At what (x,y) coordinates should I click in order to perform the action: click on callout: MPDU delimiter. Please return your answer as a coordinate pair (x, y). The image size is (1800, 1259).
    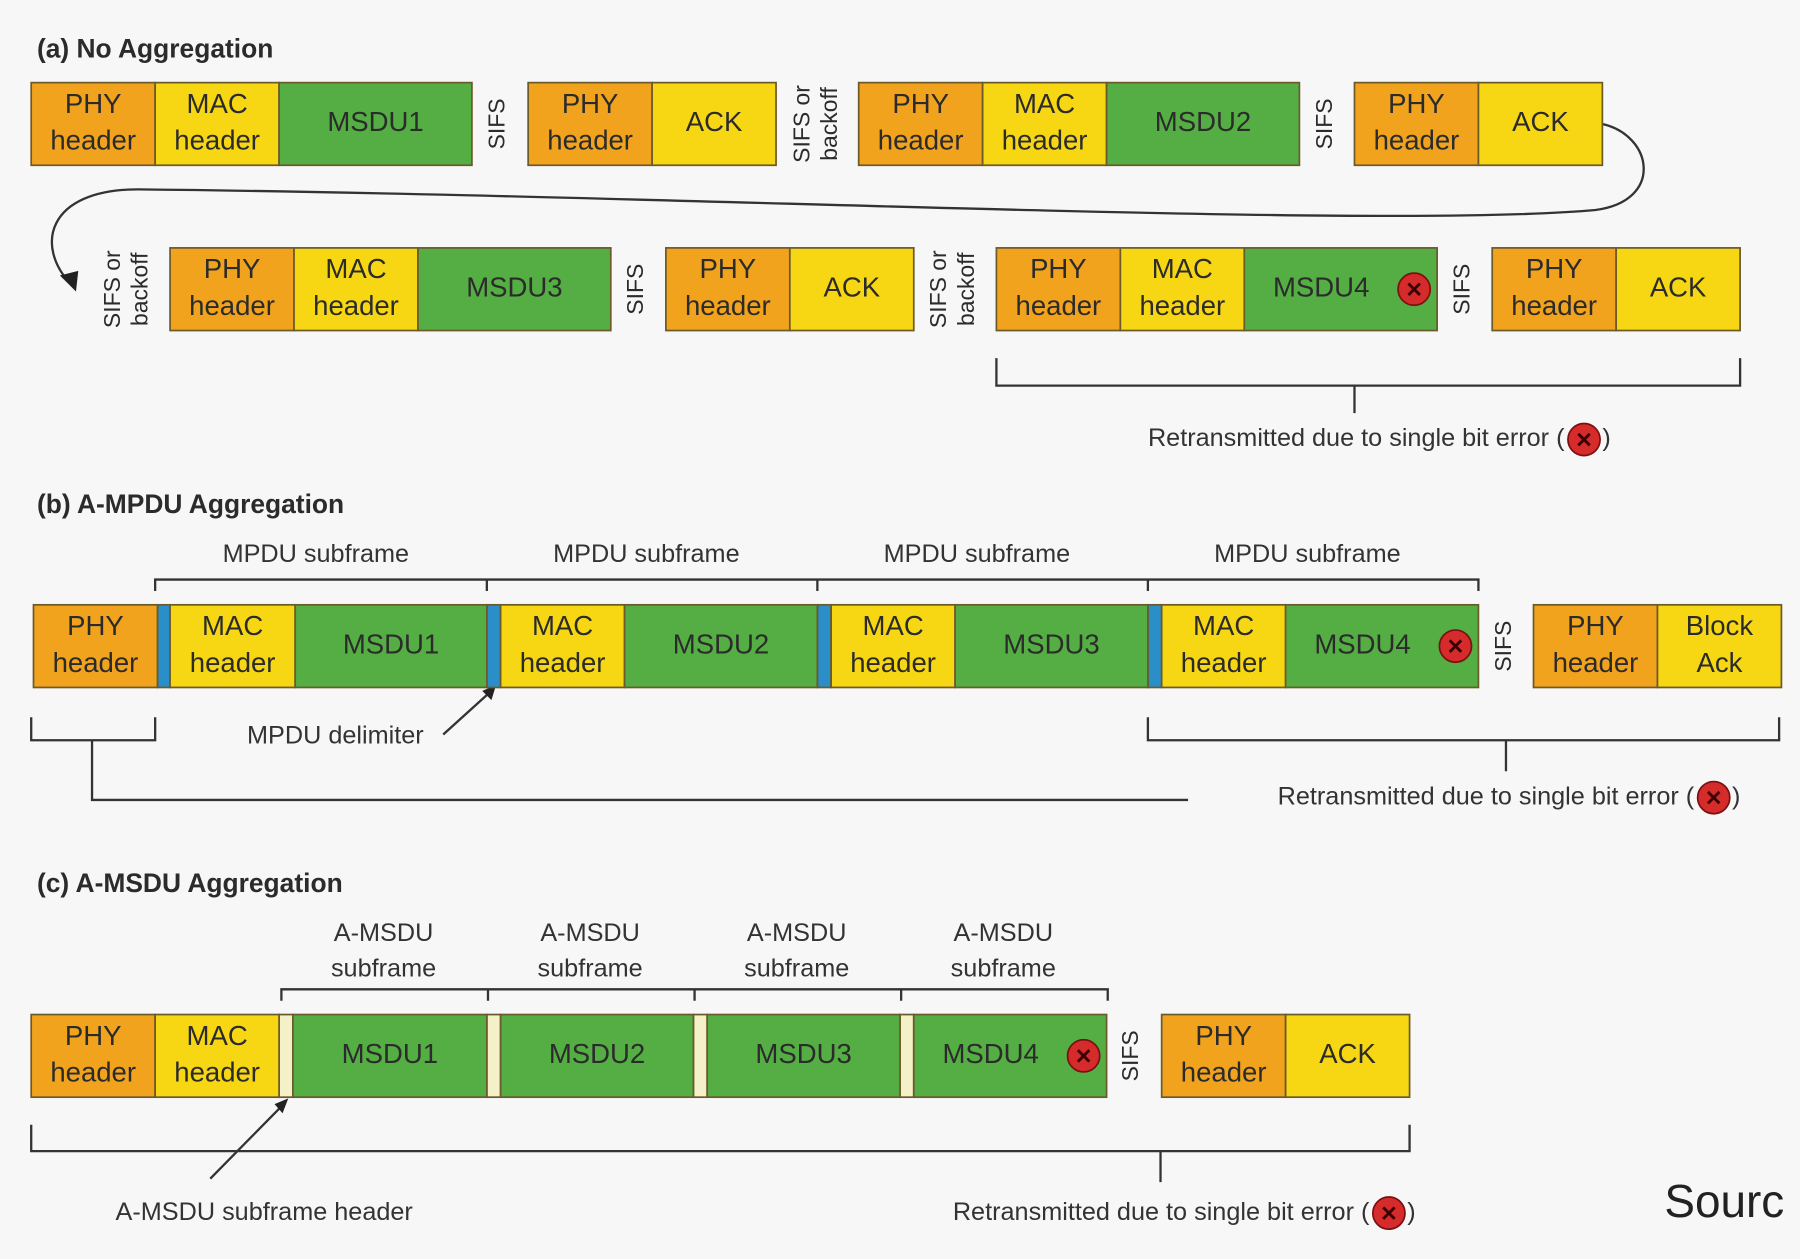
    Looking at the image, I should click on (335, 735).